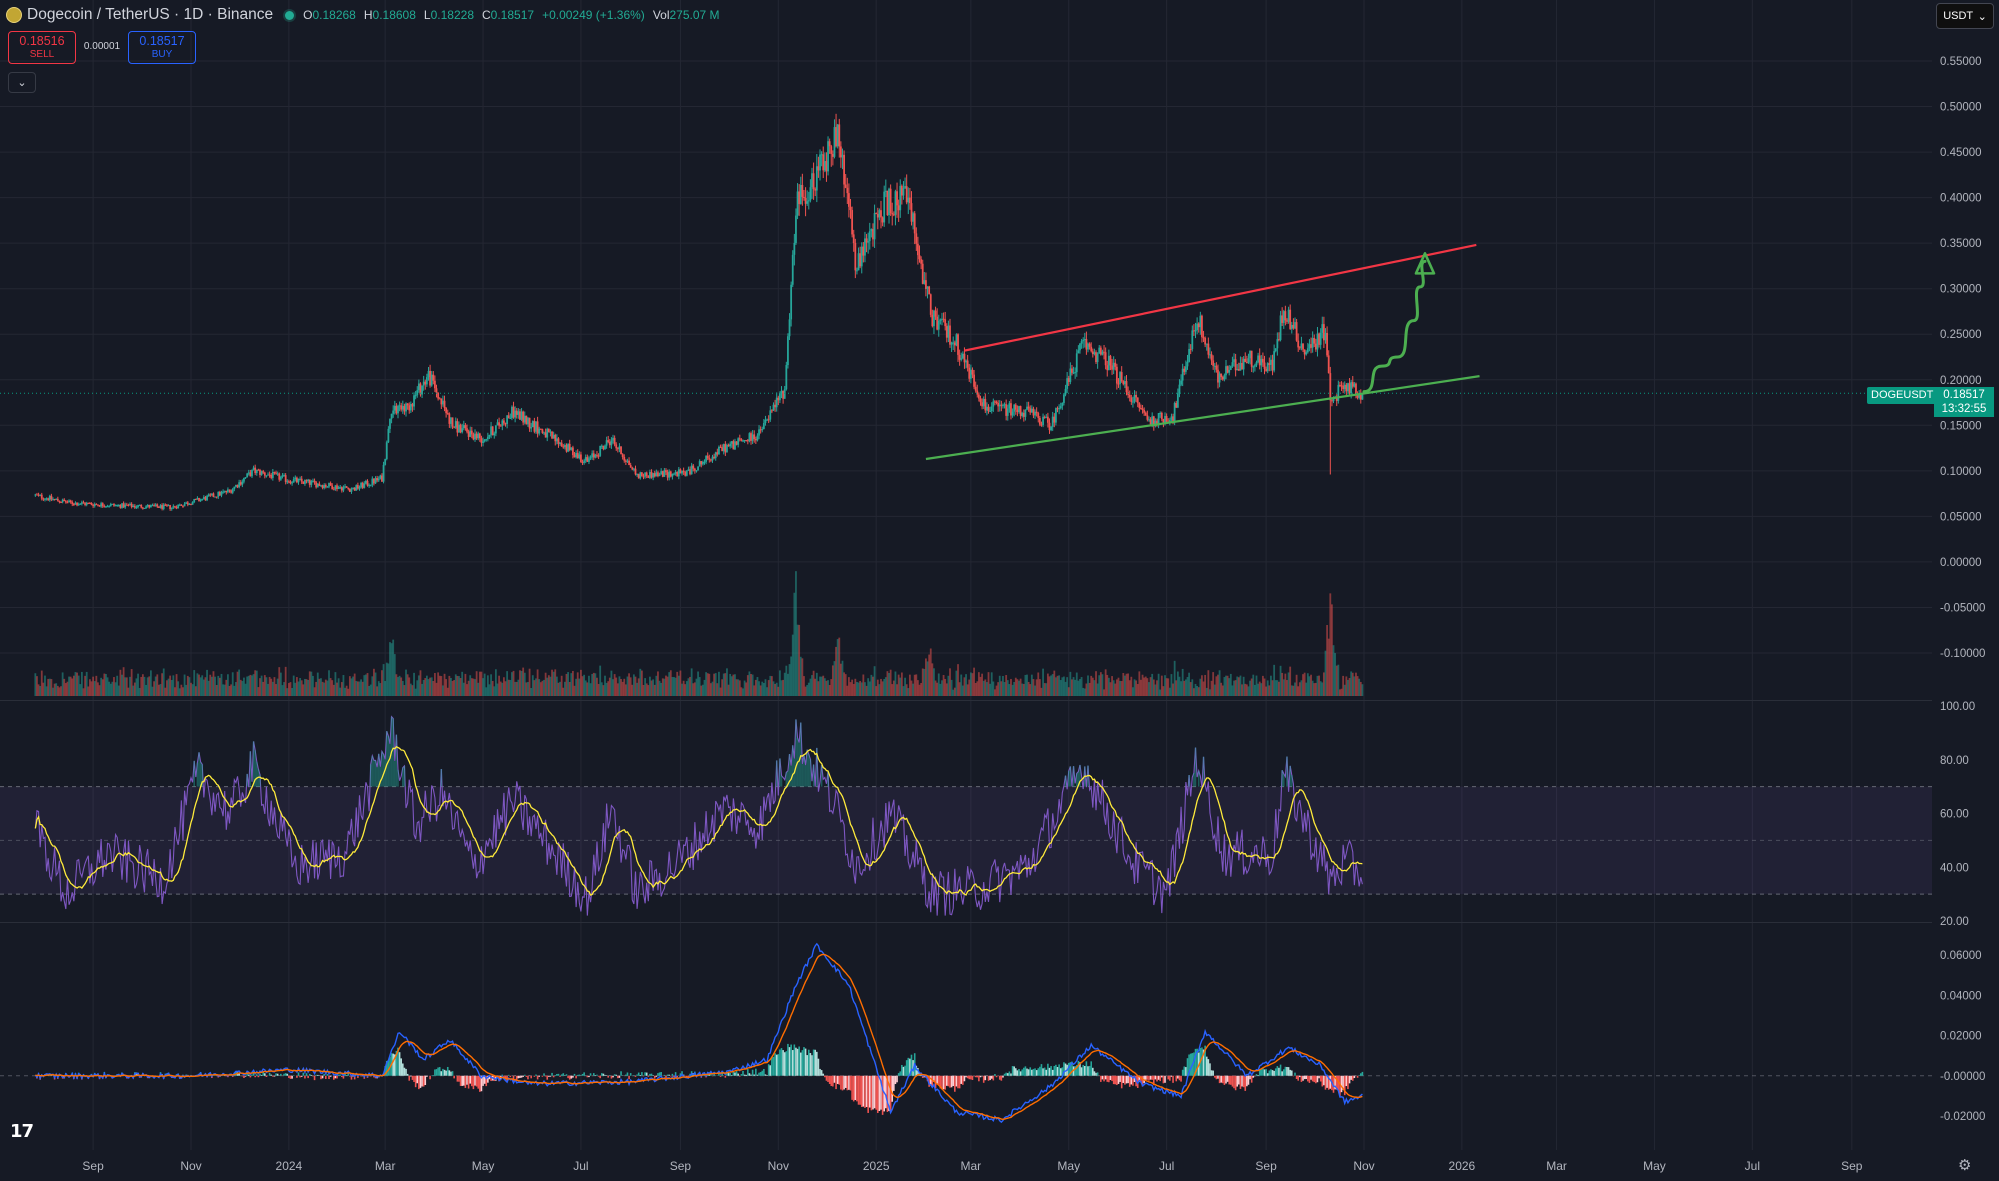 The width and height of the screenshot is (1999, 1181). I want to click on rsi-line, so click(698, 815).